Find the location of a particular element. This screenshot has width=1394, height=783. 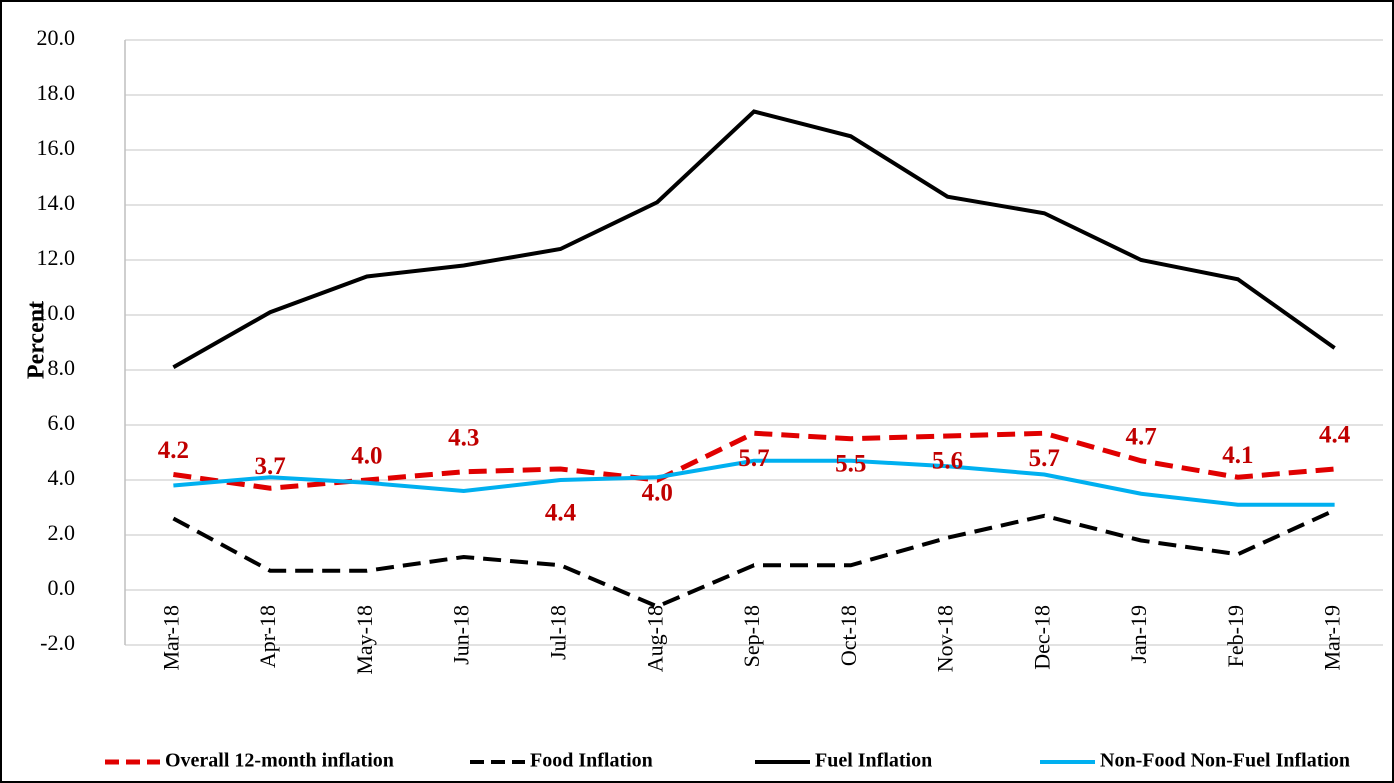

data-label: 3.7 is located at coordinates (270, 466).